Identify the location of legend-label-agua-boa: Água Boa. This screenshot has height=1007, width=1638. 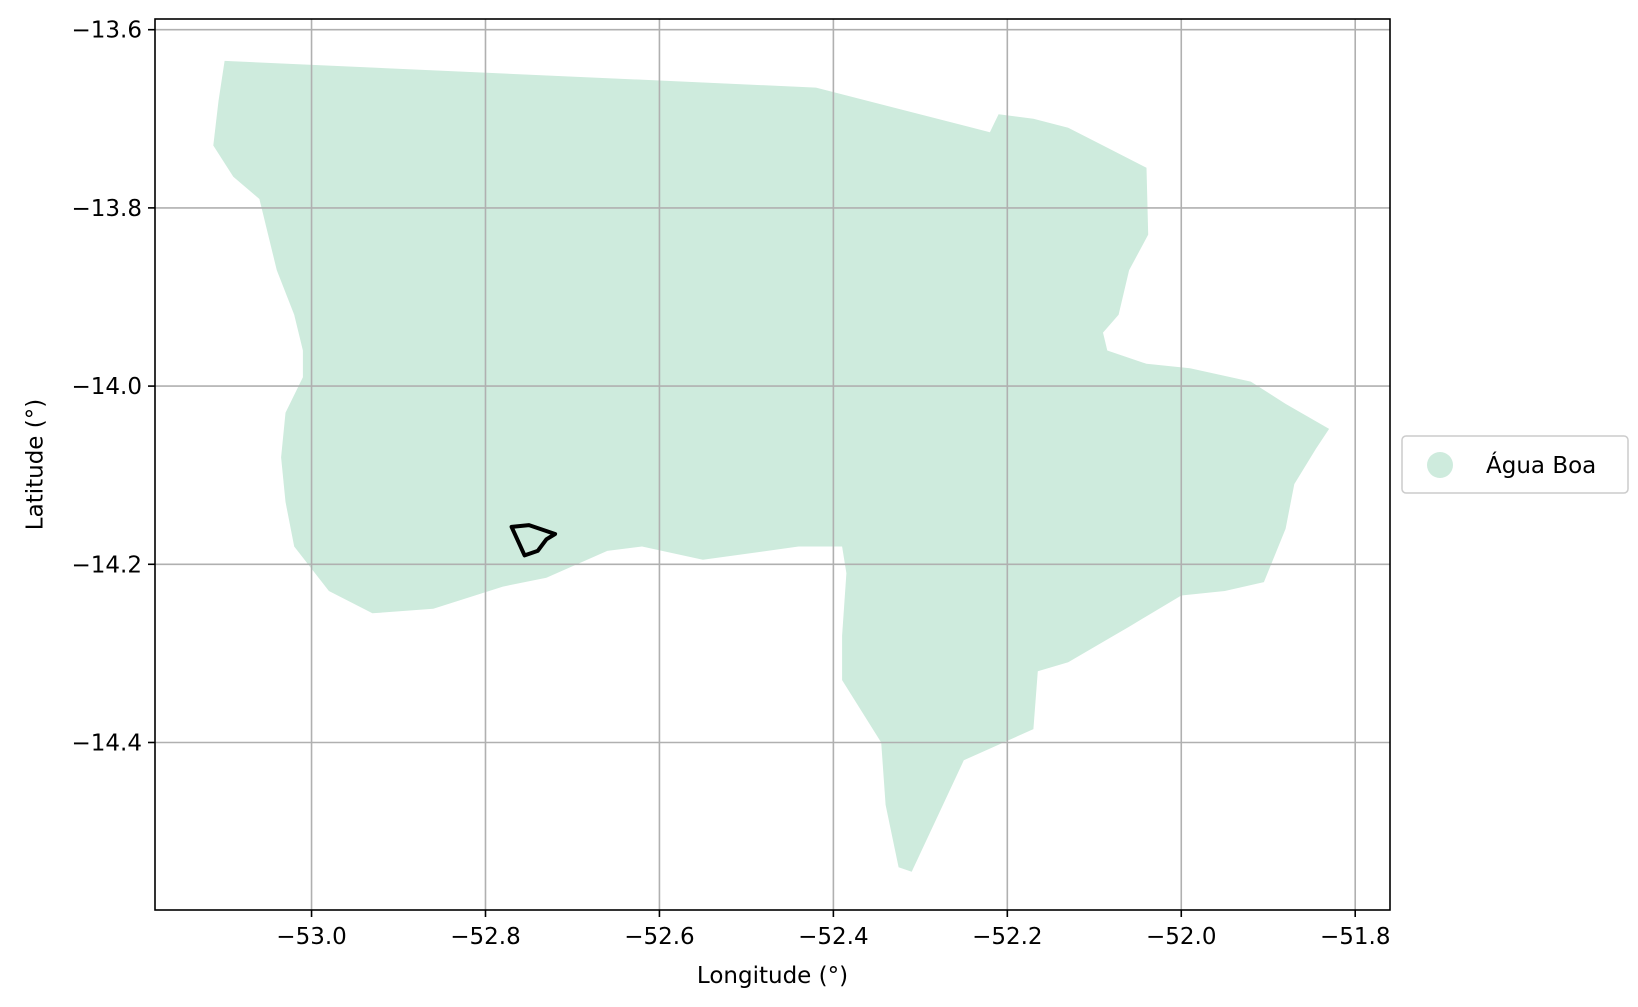
(1541, 465).